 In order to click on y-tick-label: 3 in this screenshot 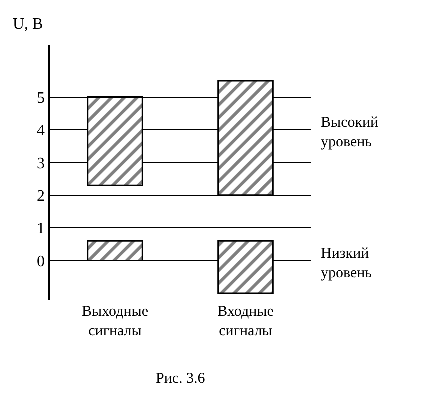, I will do `click(41, 163)`.